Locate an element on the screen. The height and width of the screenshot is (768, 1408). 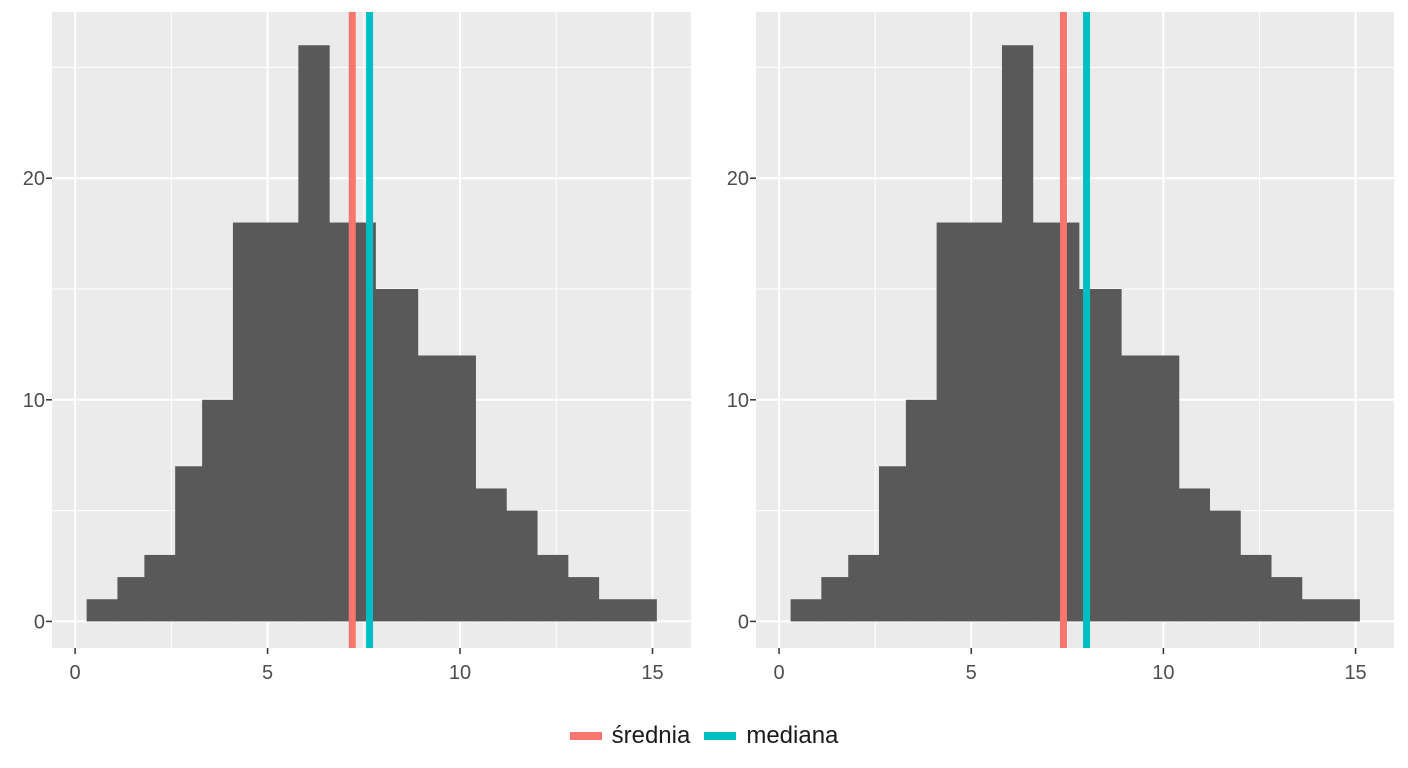
legend-item-median: mediana is located at coordinates (771, 736).